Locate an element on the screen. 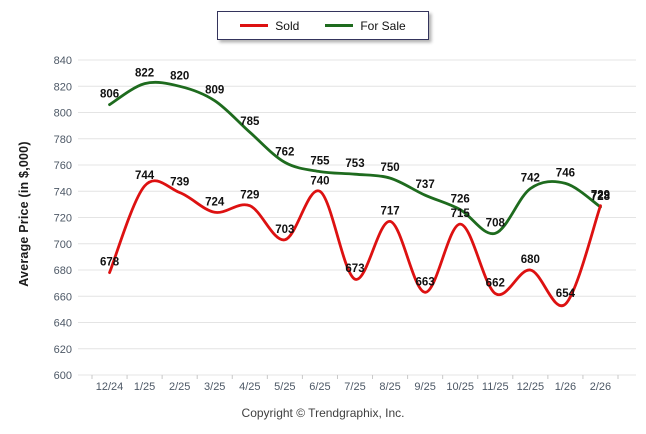 The image size is (646, 434). data-label: 785 is located at coordinates (250, 122).